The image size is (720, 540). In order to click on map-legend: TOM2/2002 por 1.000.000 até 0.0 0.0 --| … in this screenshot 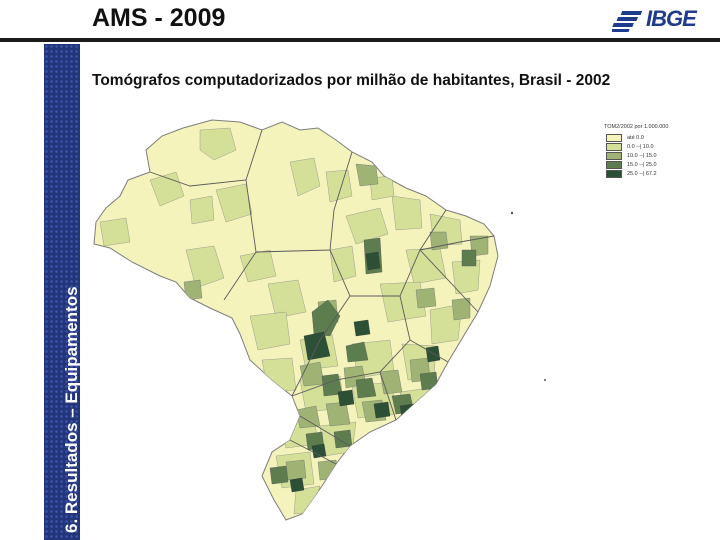, I will do `click(636, 150)`.